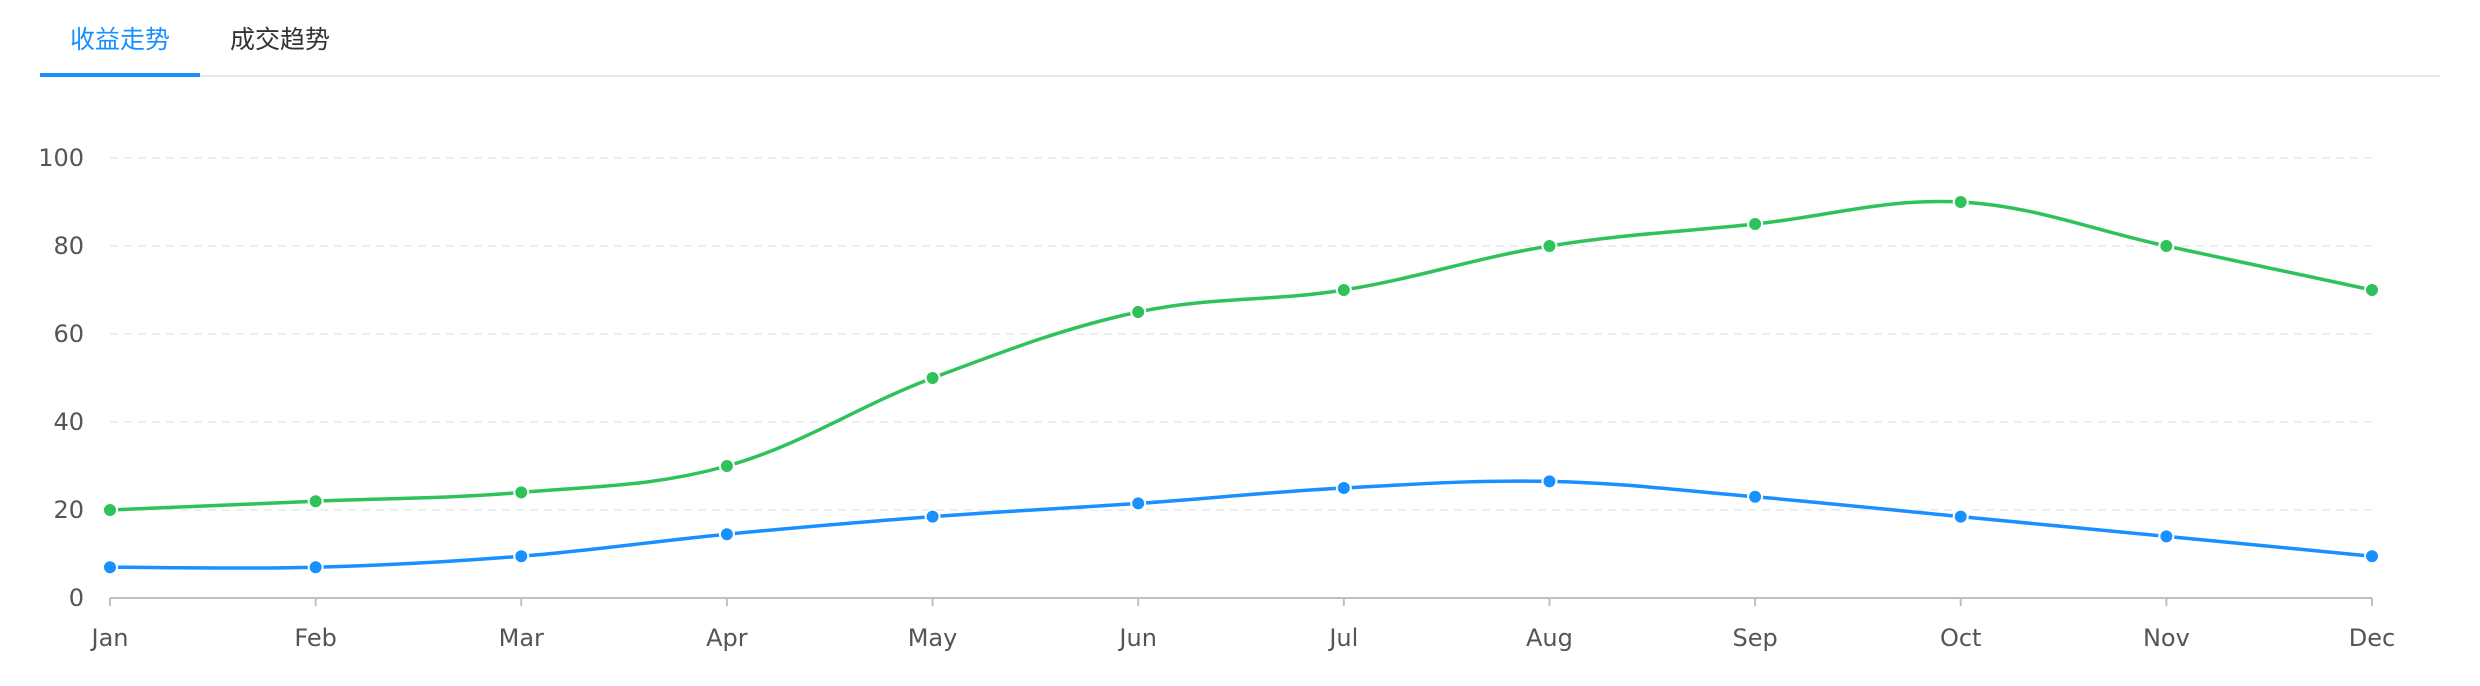  I want to click on tab-earnings-trend: 收益走势, so click(120, 37).